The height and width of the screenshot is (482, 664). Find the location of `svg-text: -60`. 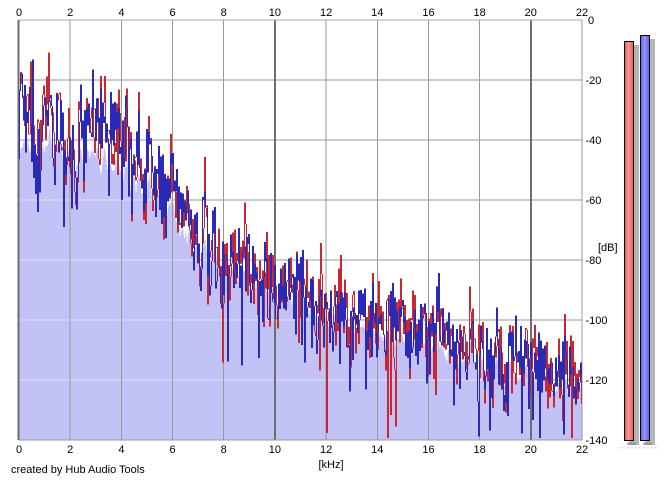

svg-text: -60 is located at coordinates (594, 201).